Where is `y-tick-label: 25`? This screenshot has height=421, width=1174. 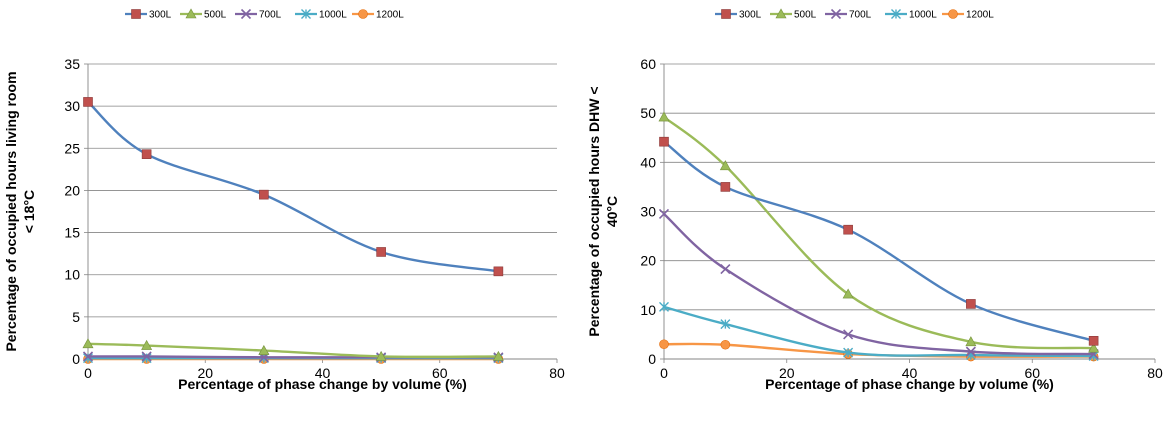 y-tick-label: 25 is located at coordinates (72, 148).